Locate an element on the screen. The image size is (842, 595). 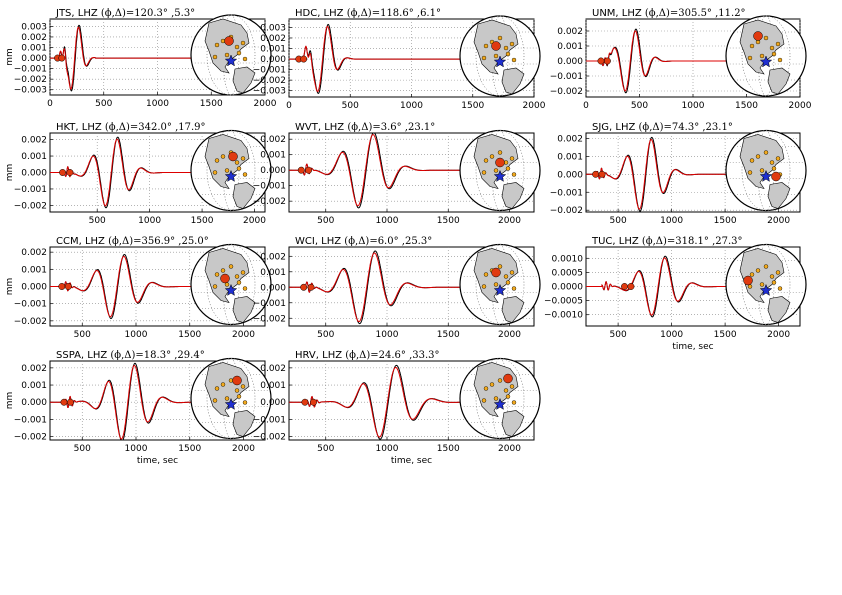
panel-title-prefix: TUC, LHZ is located at coordinates (616, 241).